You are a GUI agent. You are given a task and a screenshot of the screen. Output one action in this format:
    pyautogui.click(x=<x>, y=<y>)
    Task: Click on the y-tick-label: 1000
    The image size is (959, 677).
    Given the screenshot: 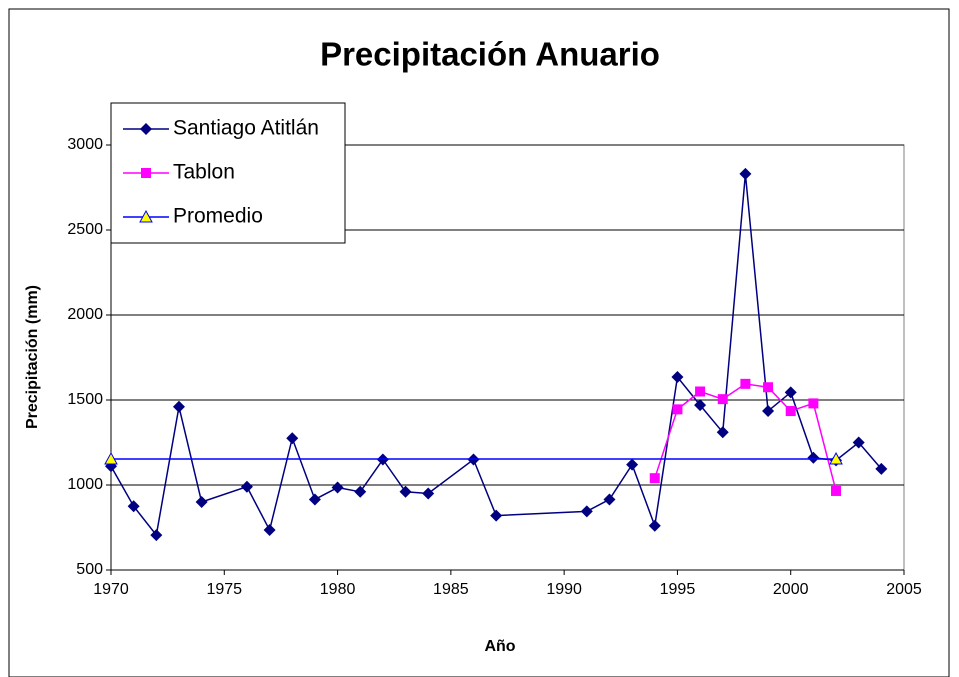 What is the action you would take?
    pyautogui.click(x=85, y=484)
    